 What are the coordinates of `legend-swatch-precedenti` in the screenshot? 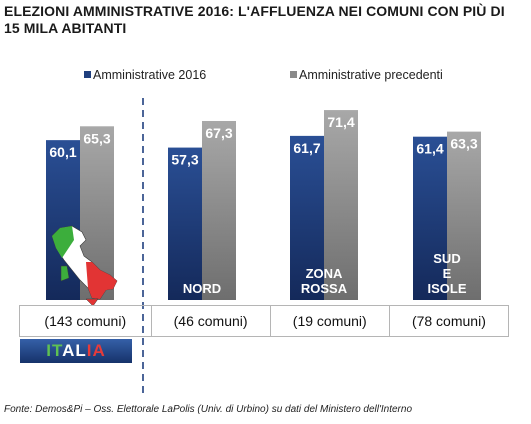 It's located at (293, 74).